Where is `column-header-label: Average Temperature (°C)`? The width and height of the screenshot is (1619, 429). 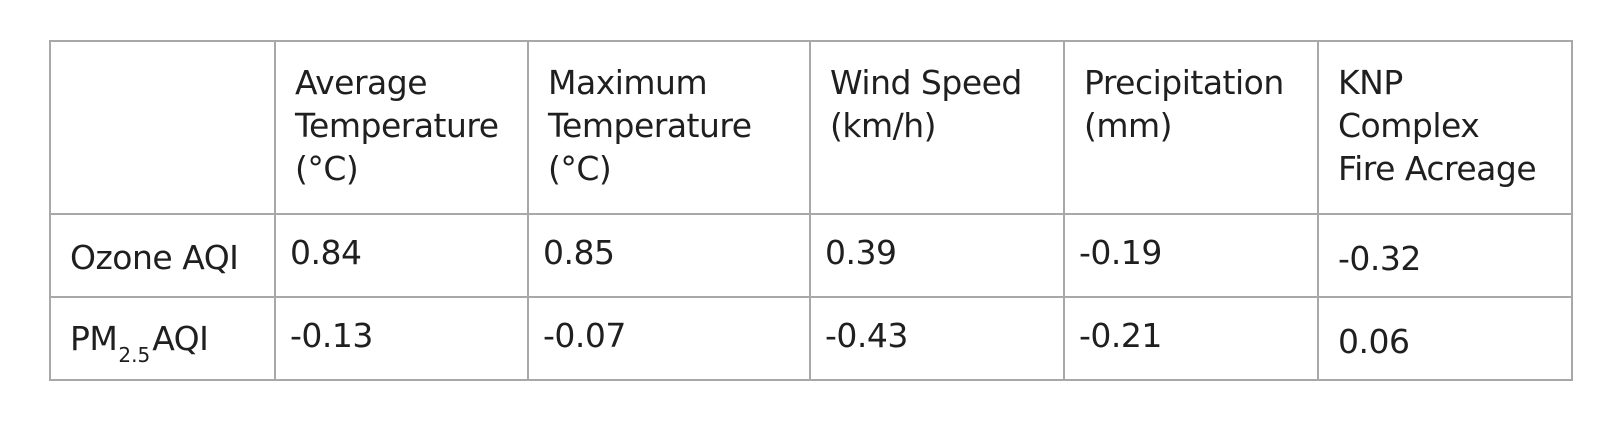 column-header-label: Average Temperature (°C) is located at coordinates (397, 125).